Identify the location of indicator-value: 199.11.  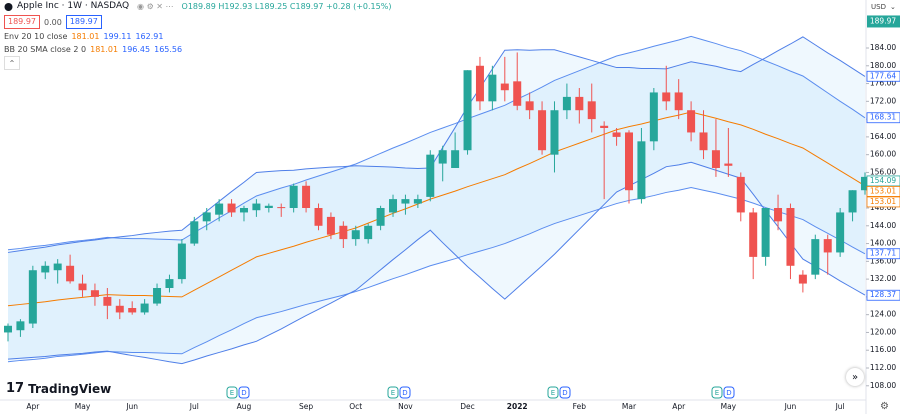
(117, 36).